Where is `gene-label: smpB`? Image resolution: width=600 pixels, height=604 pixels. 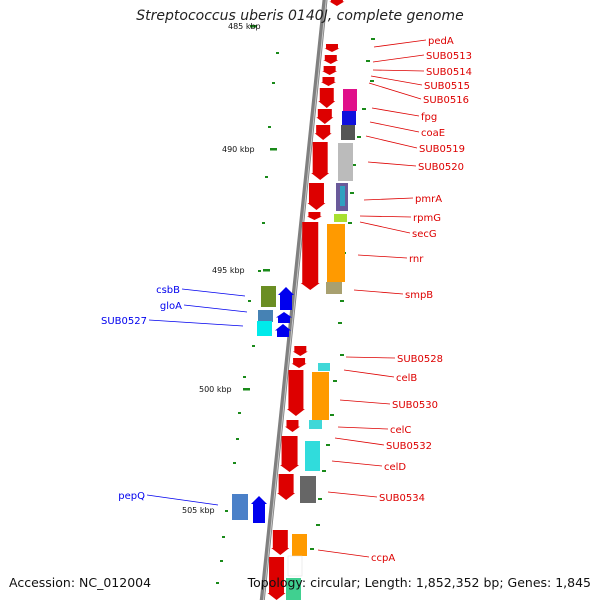 gene-label: smpB is located at coordinates (419, 295).